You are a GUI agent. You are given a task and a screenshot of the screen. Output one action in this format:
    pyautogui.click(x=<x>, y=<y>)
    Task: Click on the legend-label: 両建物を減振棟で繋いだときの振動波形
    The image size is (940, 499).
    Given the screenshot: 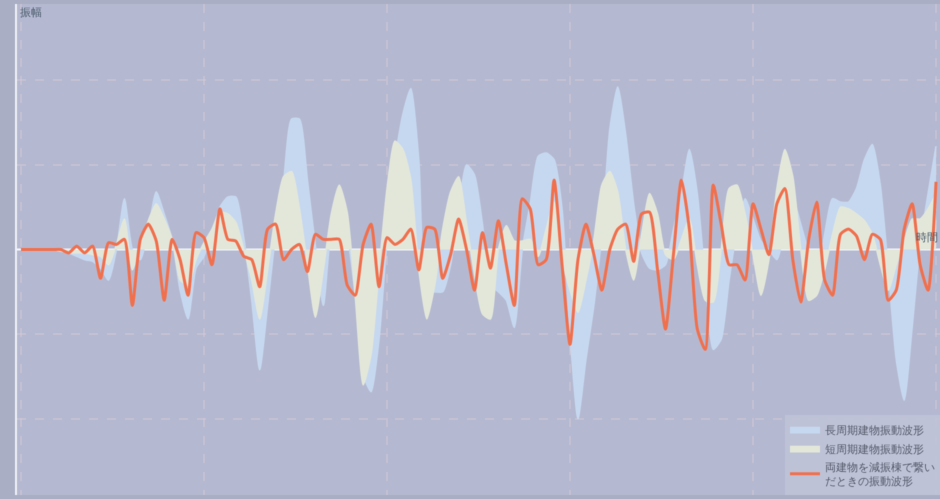 What is the action you would take?
    pyautogui.click(x=880, y=474)
    